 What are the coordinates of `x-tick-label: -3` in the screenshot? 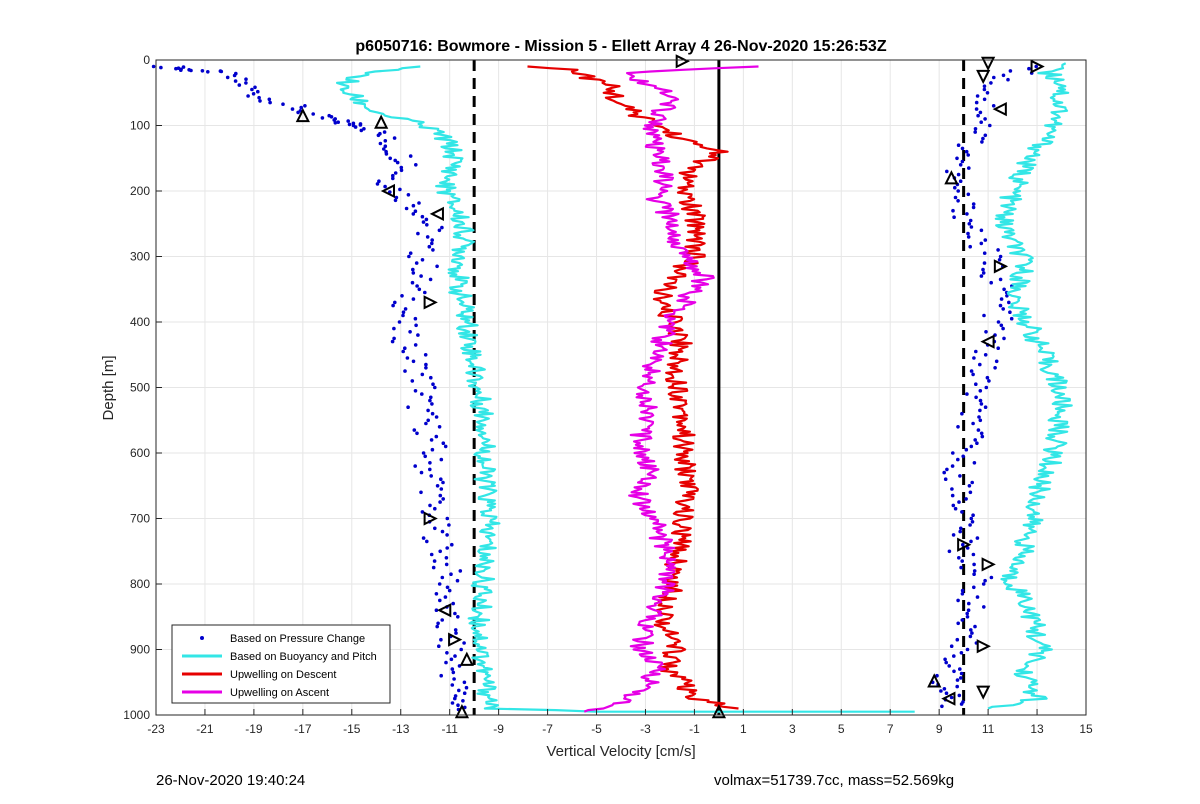 It's located at (645, 729).